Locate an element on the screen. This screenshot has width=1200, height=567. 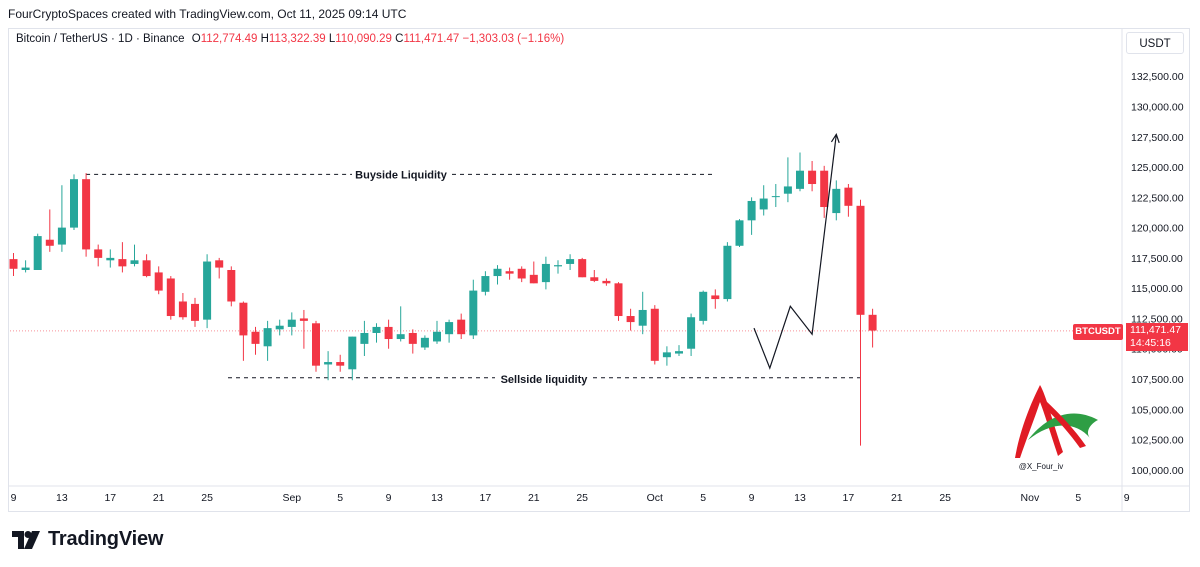
author-handle: @X_Four_iv is located at coordinates (1041, 466).